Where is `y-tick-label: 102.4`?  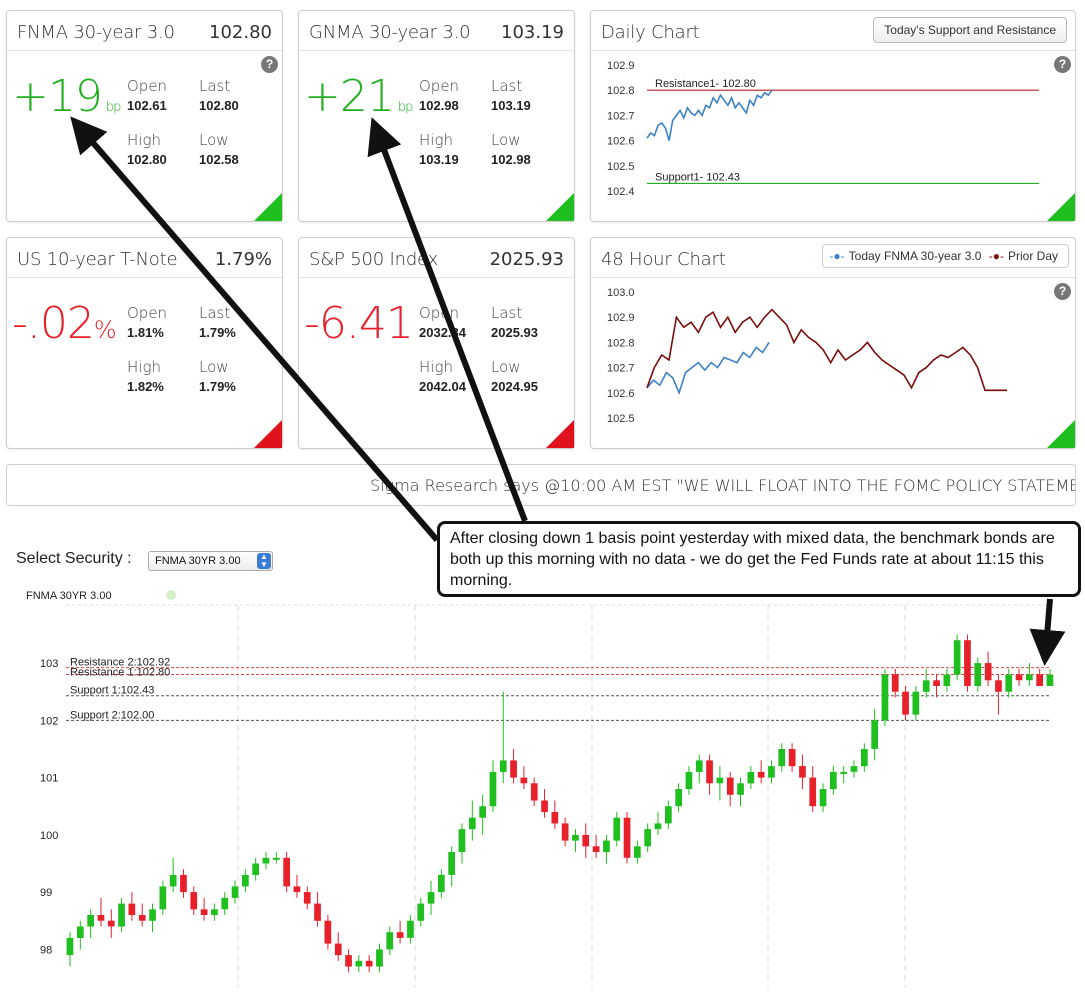
y-tick-label: 102.4 is located at coordinates (621, 192).